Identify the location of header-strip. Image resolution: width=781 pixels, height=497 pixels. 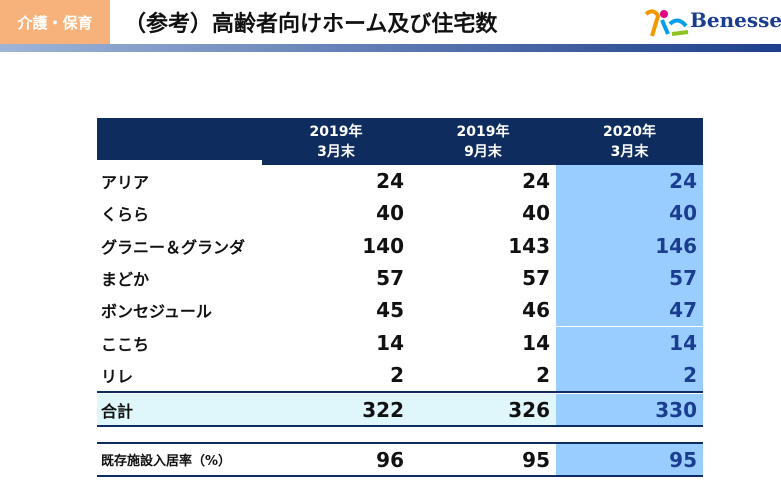
(179, 162).